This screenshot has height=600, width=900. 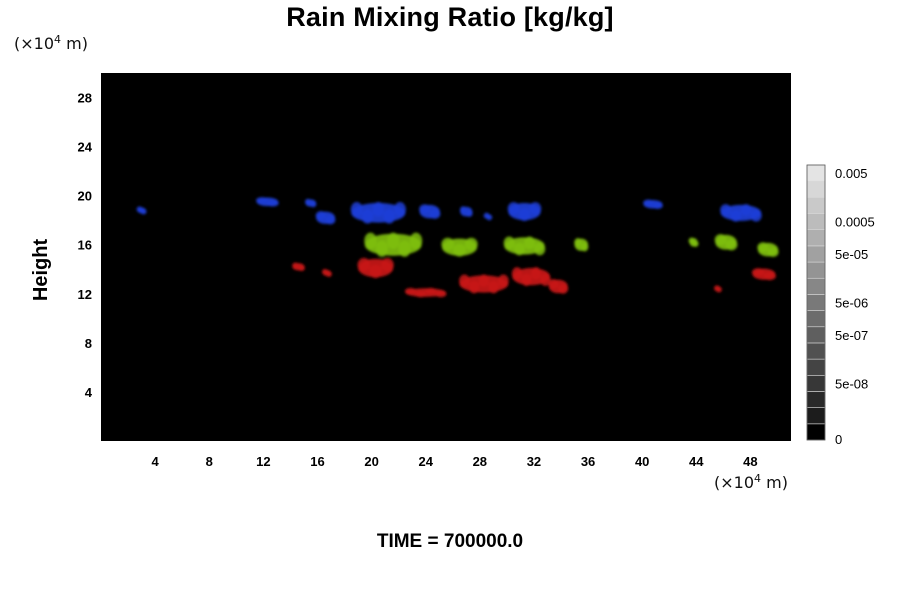 What do you see at coordinates (696, 461) in the screenshot?
I see `x-tick-label: 44` at bounding box center [696, 461].